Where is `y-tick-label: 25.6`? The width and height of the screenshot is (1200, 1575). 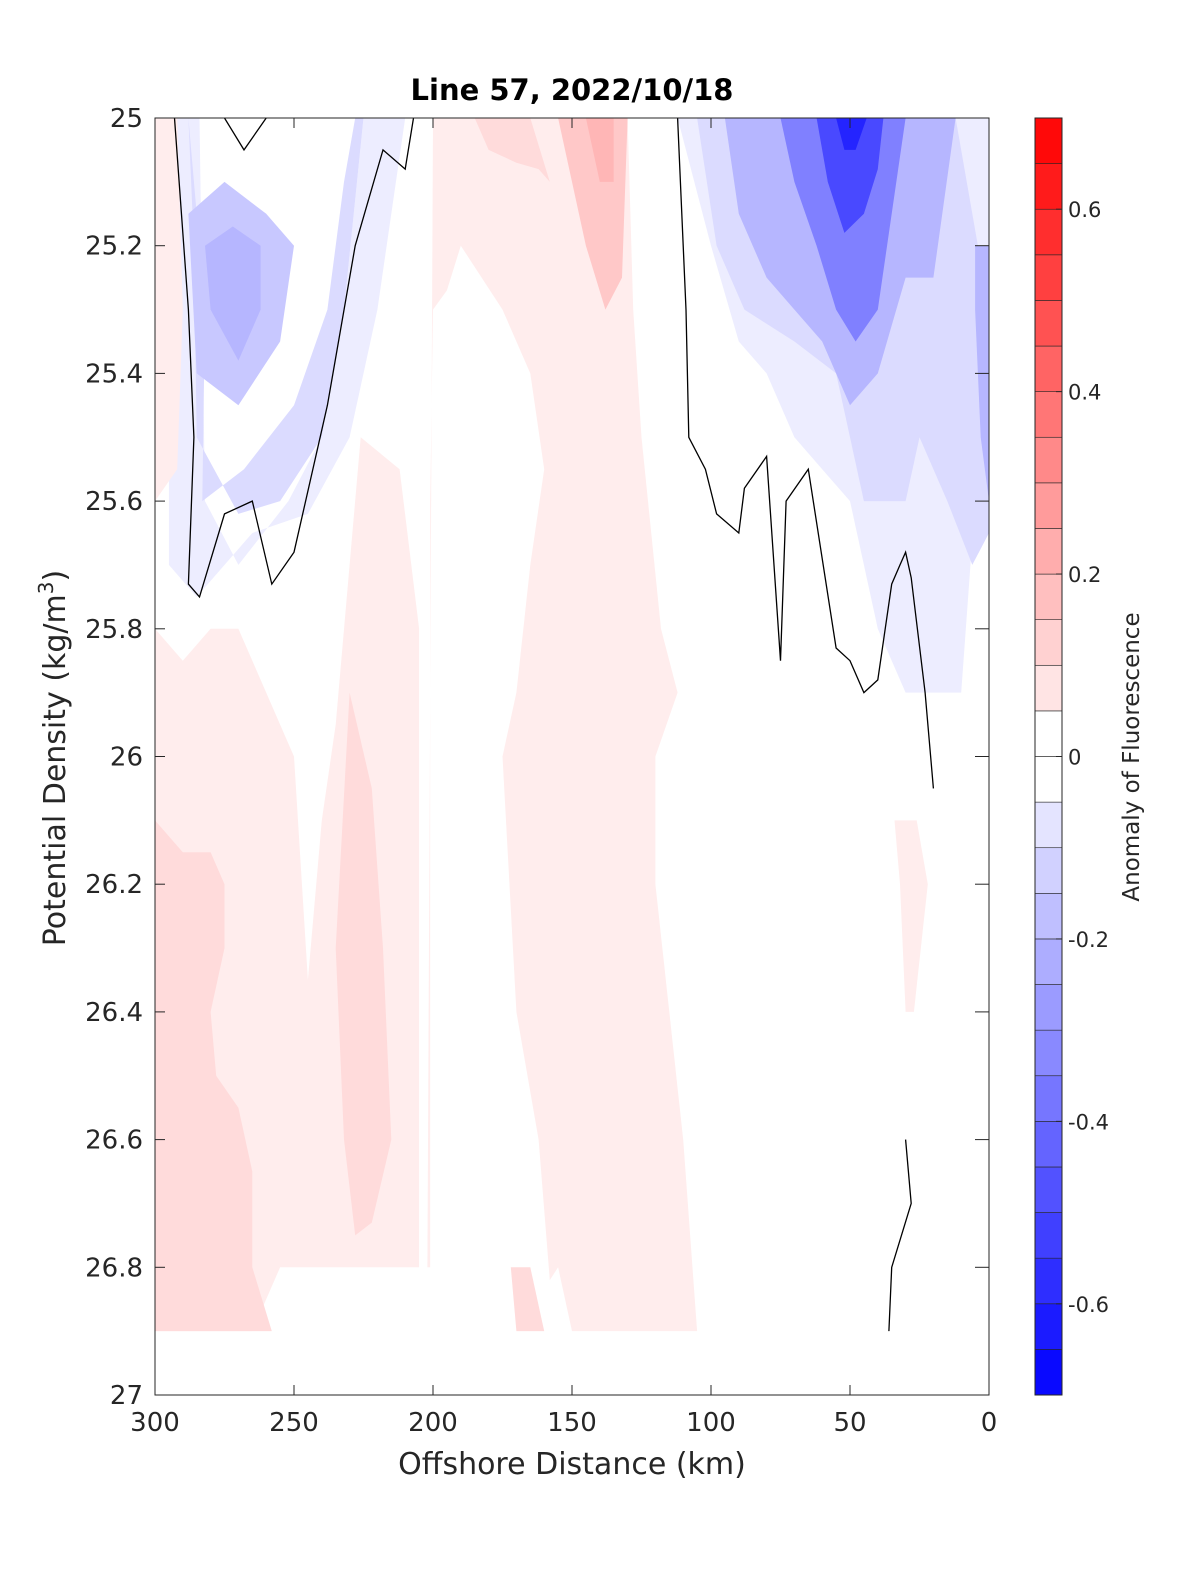
y-tick-label: 25.6 is located at coordinates (114, 502).